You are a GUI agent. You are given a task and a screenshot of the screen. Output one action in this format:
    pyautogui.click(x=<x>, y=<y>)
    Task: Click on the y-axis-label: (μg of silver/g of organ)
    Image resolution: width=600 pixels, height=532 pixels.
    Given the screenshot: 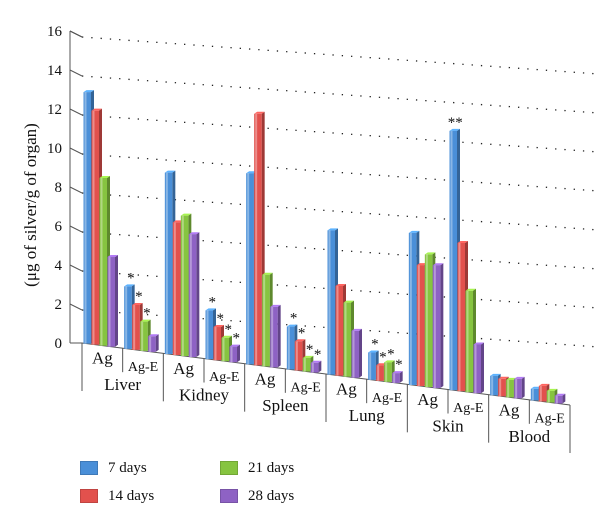 What is the action you would take?
    pyautogui.click(x=30, y=205)
    